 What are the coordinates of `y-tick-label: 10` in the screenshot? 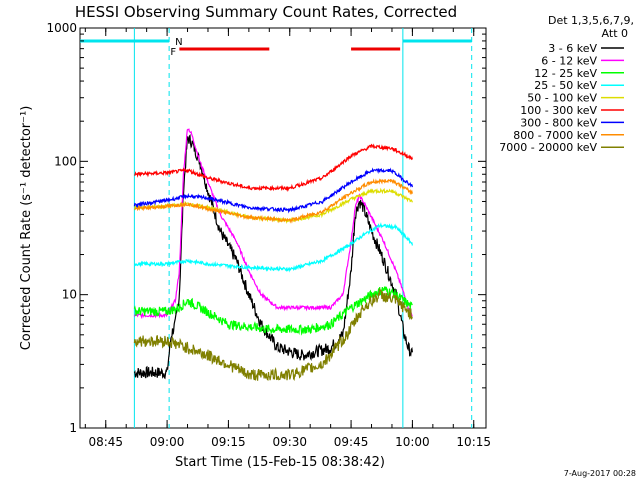 It's located at (69, 295).